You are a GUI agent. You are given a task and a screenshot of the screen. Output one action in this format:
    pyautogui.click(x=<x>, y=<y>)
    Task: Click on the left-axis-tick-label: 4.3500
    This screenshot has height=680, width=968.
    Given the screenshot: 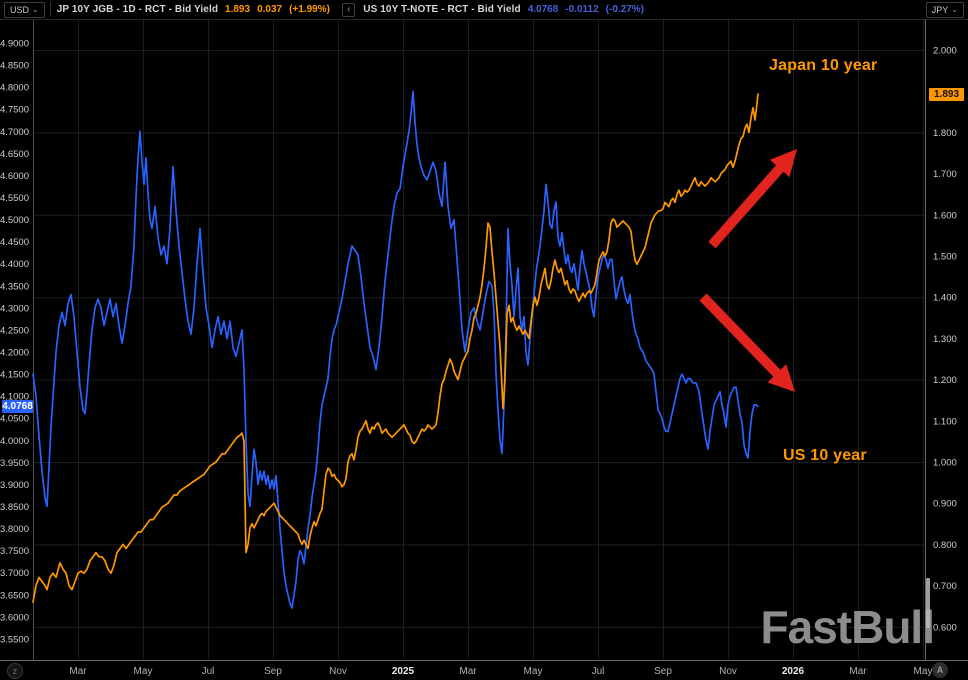 What is the action you would take?
    pyautogui.click(x=14, y=286)
    